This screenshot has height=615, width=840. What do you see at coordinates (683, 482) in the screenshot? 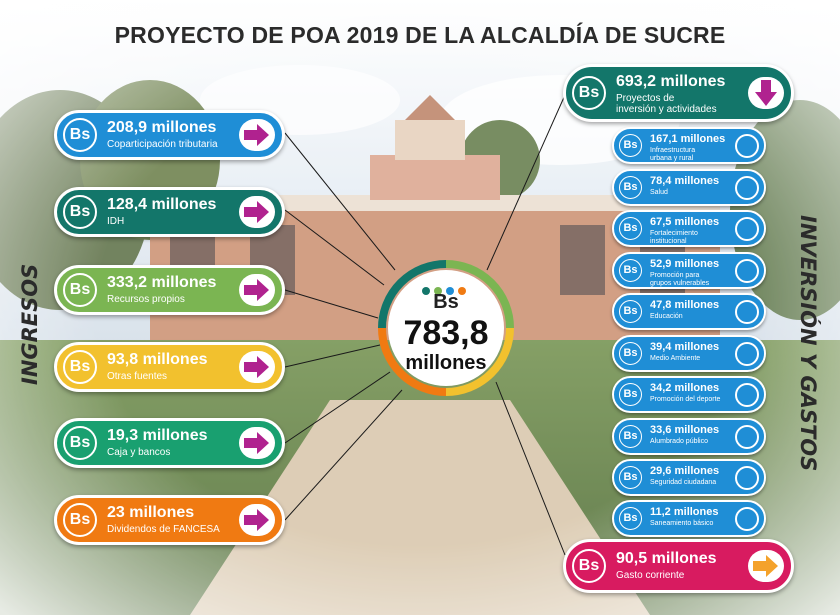
I see `inversion-label-1: Seguridad ciudadana` at bounding box center [683, 482].